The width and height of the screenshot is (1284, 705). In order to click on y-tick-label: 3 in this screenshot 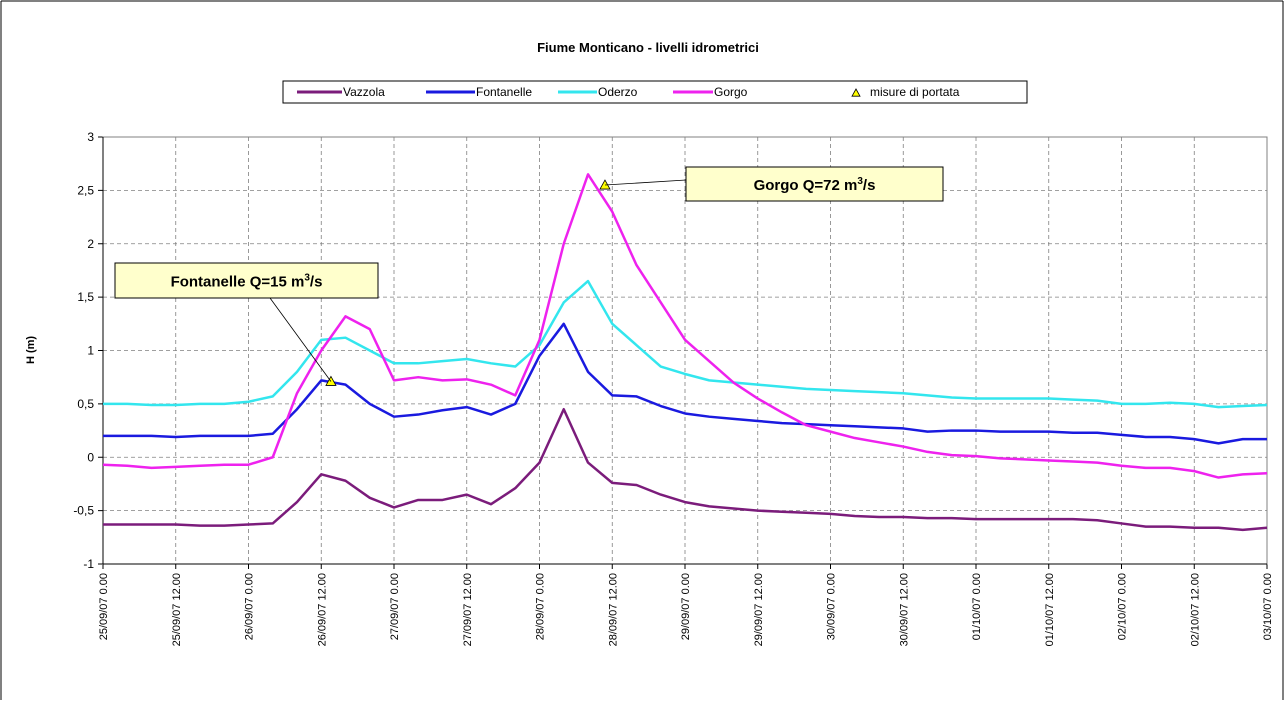, I will do `click(90, 137)`.